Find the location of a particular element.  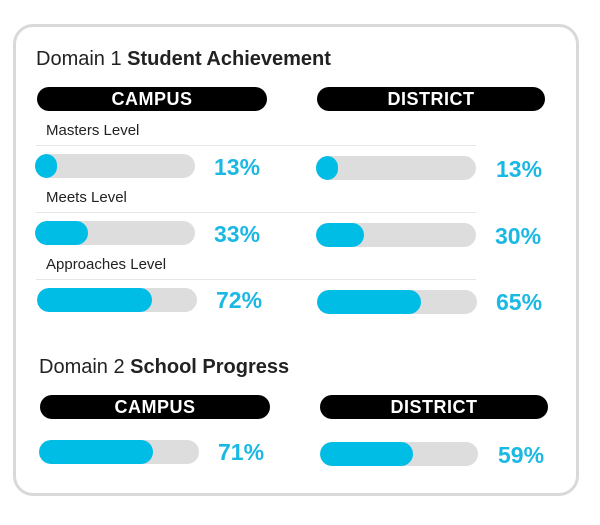

meets-district-percent: 30% is located at coordinates (518, 236).